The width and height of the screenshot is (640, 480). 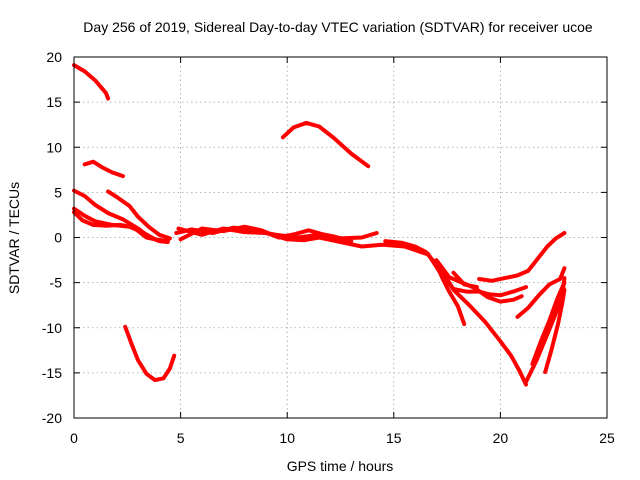 What do you see at coordinates (54, 102) in the screenshot?
I see `y-tick-label: 15` at bounding box center [54, 102].